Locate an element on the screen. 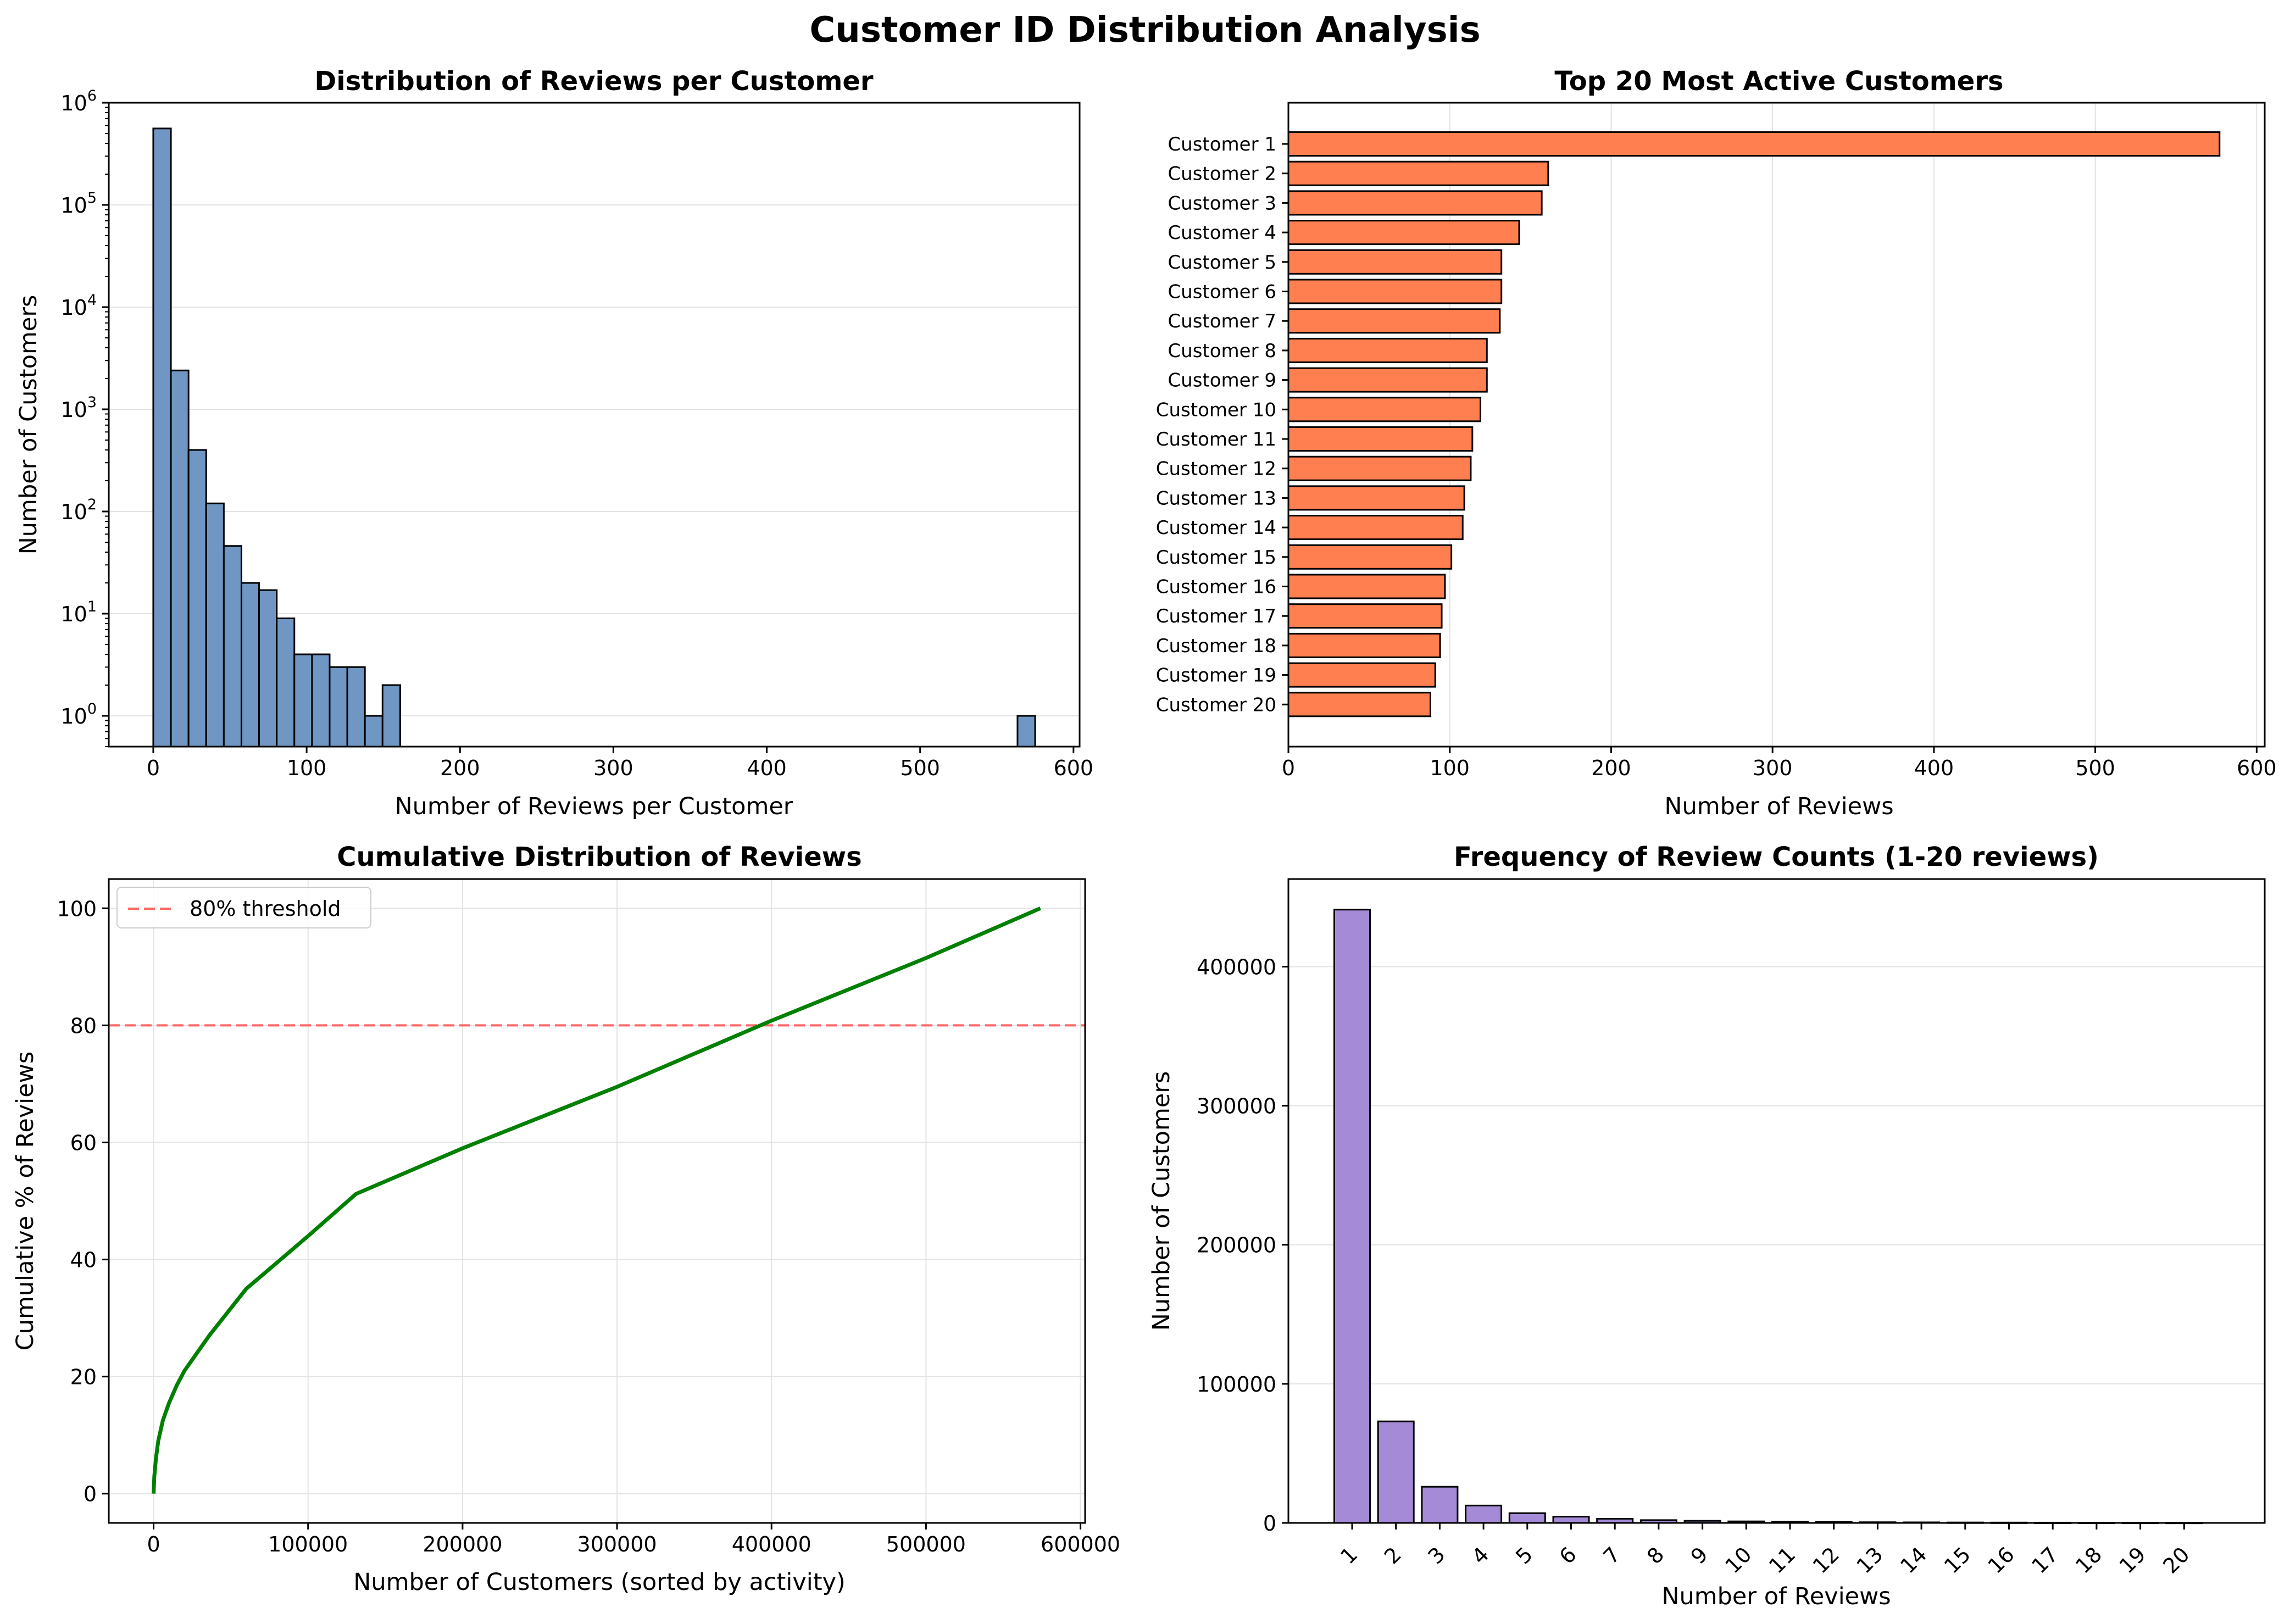  customer-label: Customer 11 is located at coordinates (1216, 440).